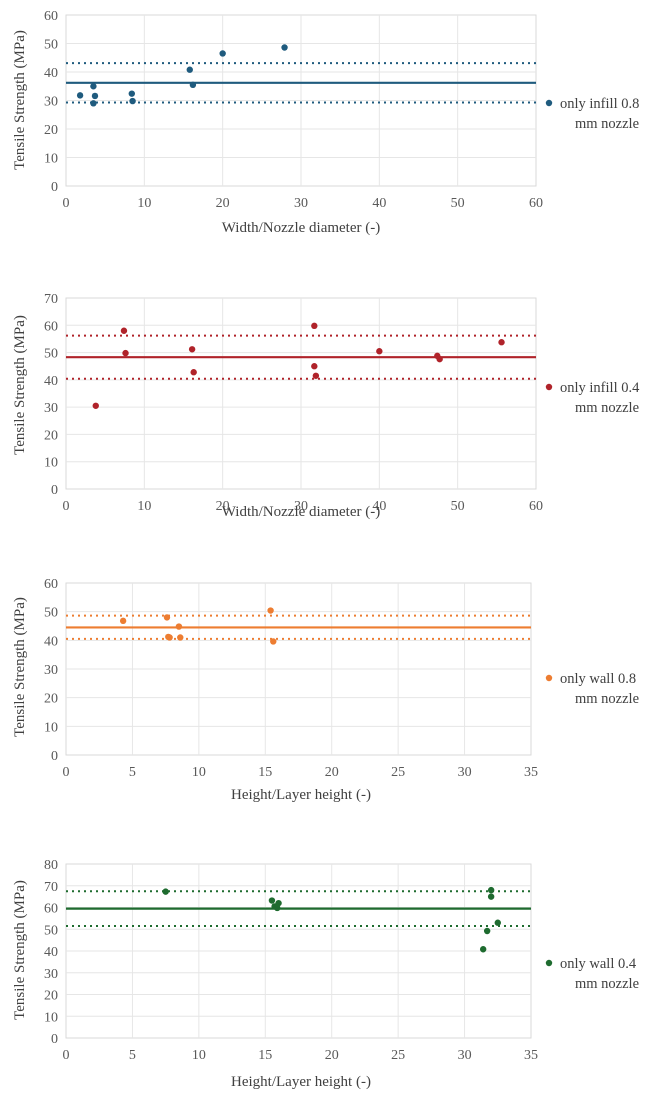  What do you see at coordinates (600, 388) in the screenshot?
I see `legend-line1: only infill 0.4` at bounding box center [600, 388].